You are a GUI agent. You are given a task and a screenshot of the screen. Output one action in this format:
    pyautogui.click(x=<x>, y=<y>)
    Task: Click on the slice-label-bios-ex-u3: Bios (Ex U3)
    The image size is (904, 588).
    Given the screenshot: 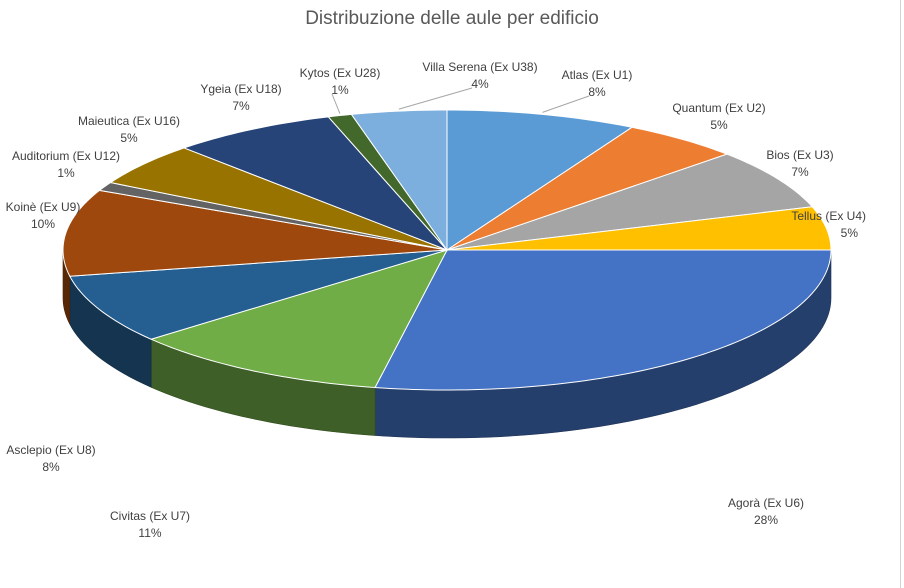 What is the action you would take?
    pyautogui.click(x=799, y=155)
    